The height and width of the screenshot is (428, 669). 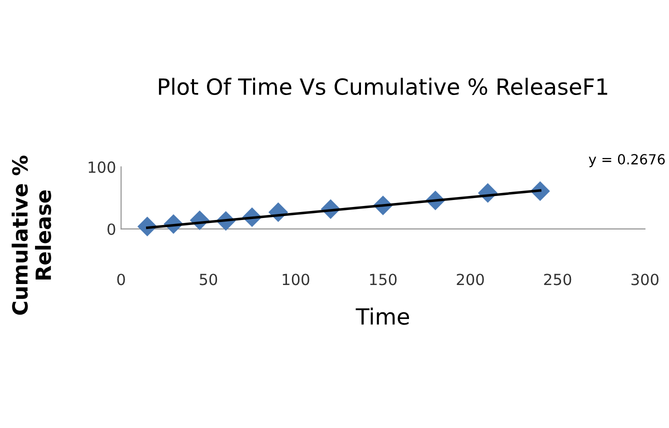 I want to click on y-axis-title: Cumulative % Release, so click(x=32, y=235).